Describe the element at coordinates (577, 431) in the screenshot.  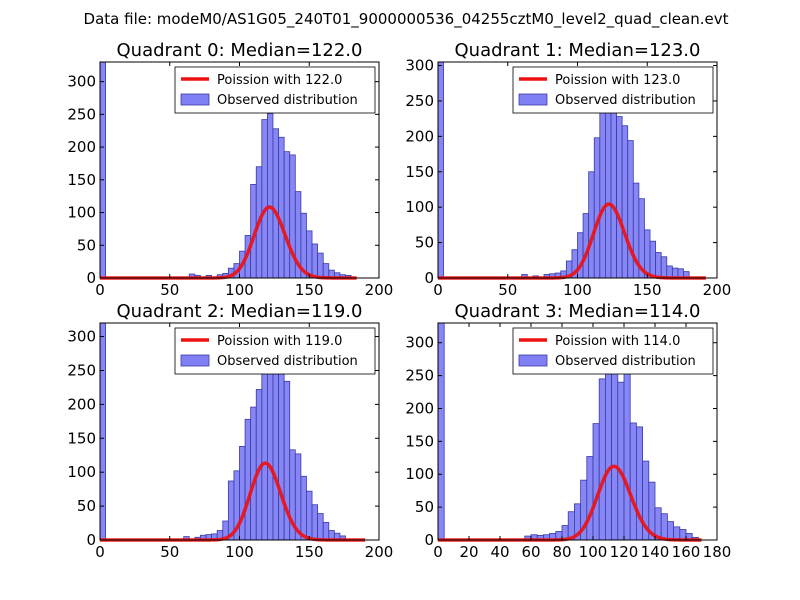
I see `axes-frame` at that location.